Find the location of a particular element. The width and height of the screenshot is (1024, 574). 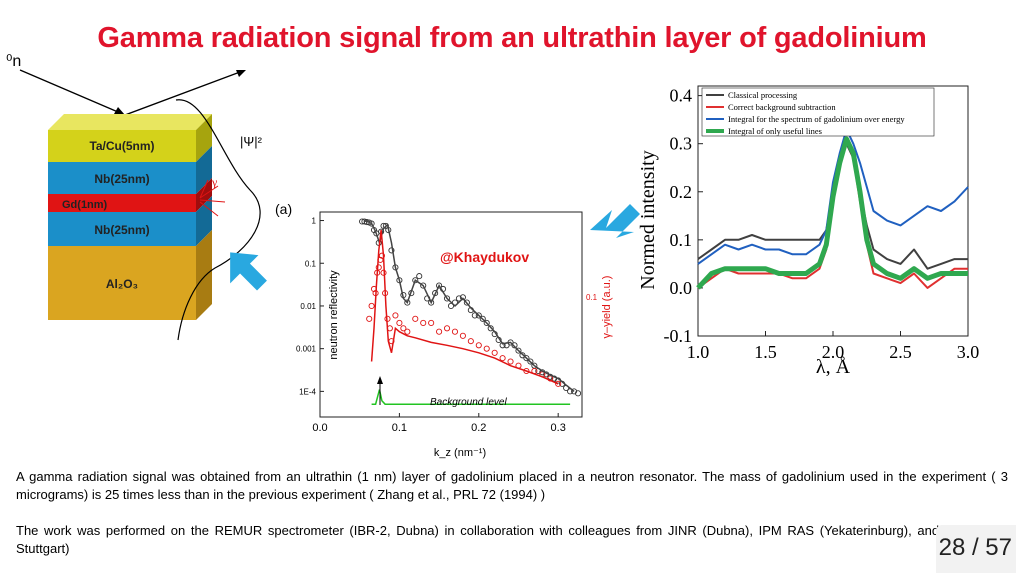

legend-label: Classical processing is located at coordinates (763, 95).